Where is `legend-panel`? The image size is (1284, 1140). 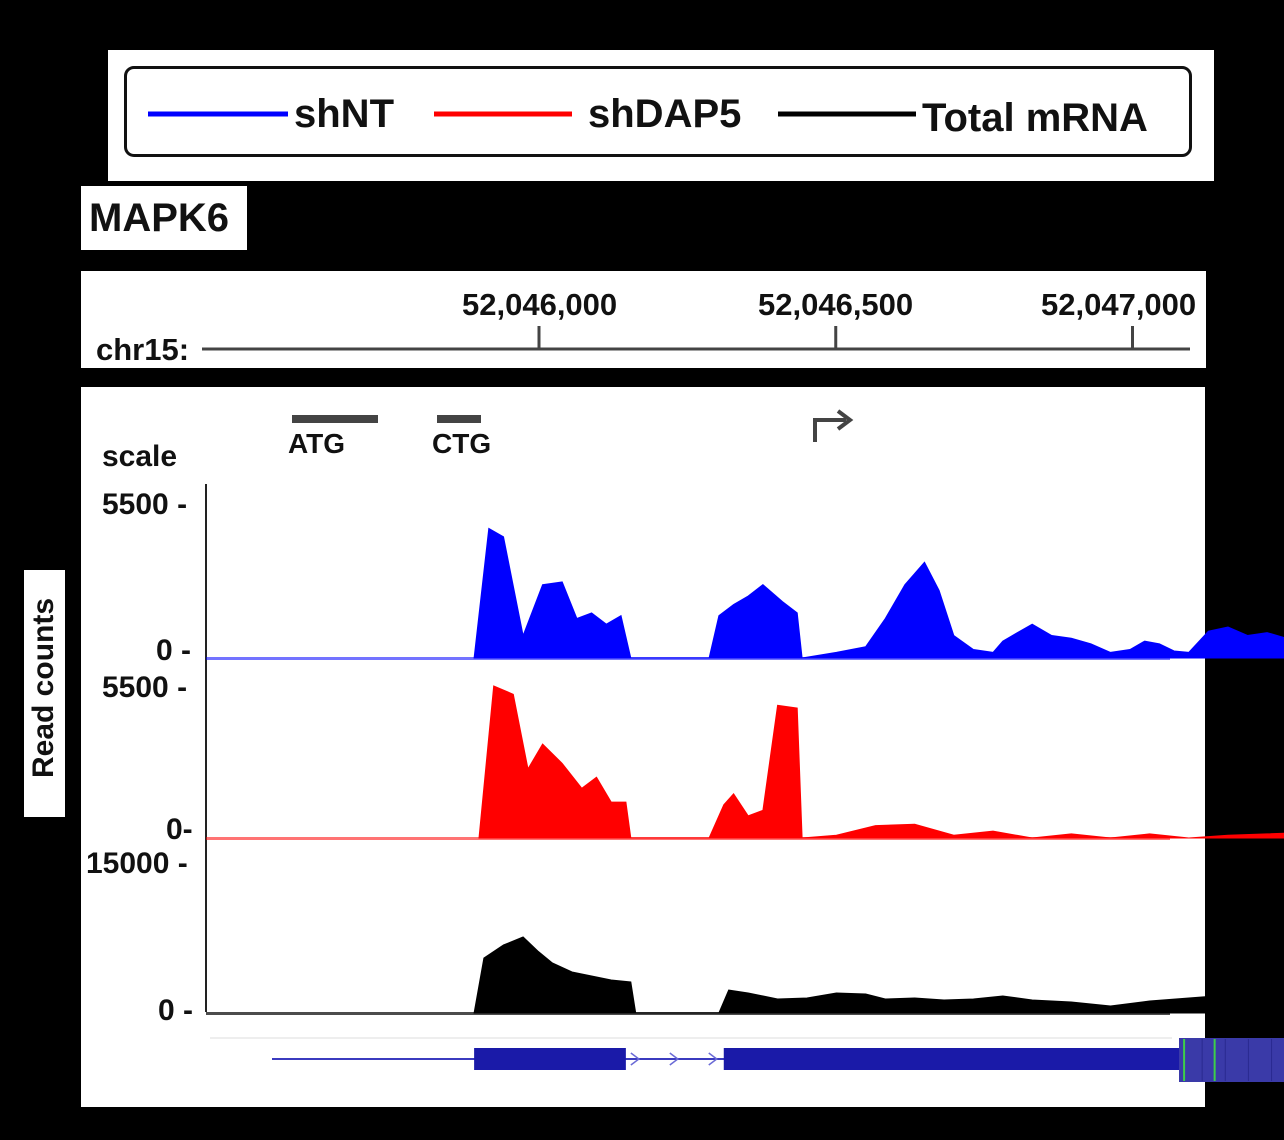
legend-panel is located at coordinates (661, 115).